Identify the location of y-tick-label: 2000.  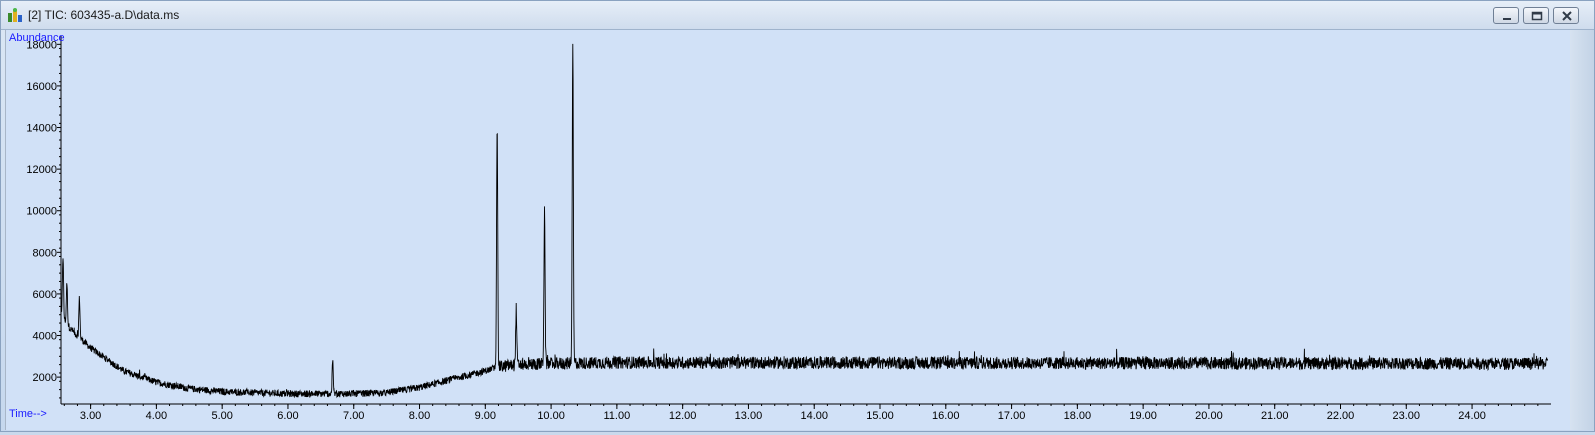
(45, 378).